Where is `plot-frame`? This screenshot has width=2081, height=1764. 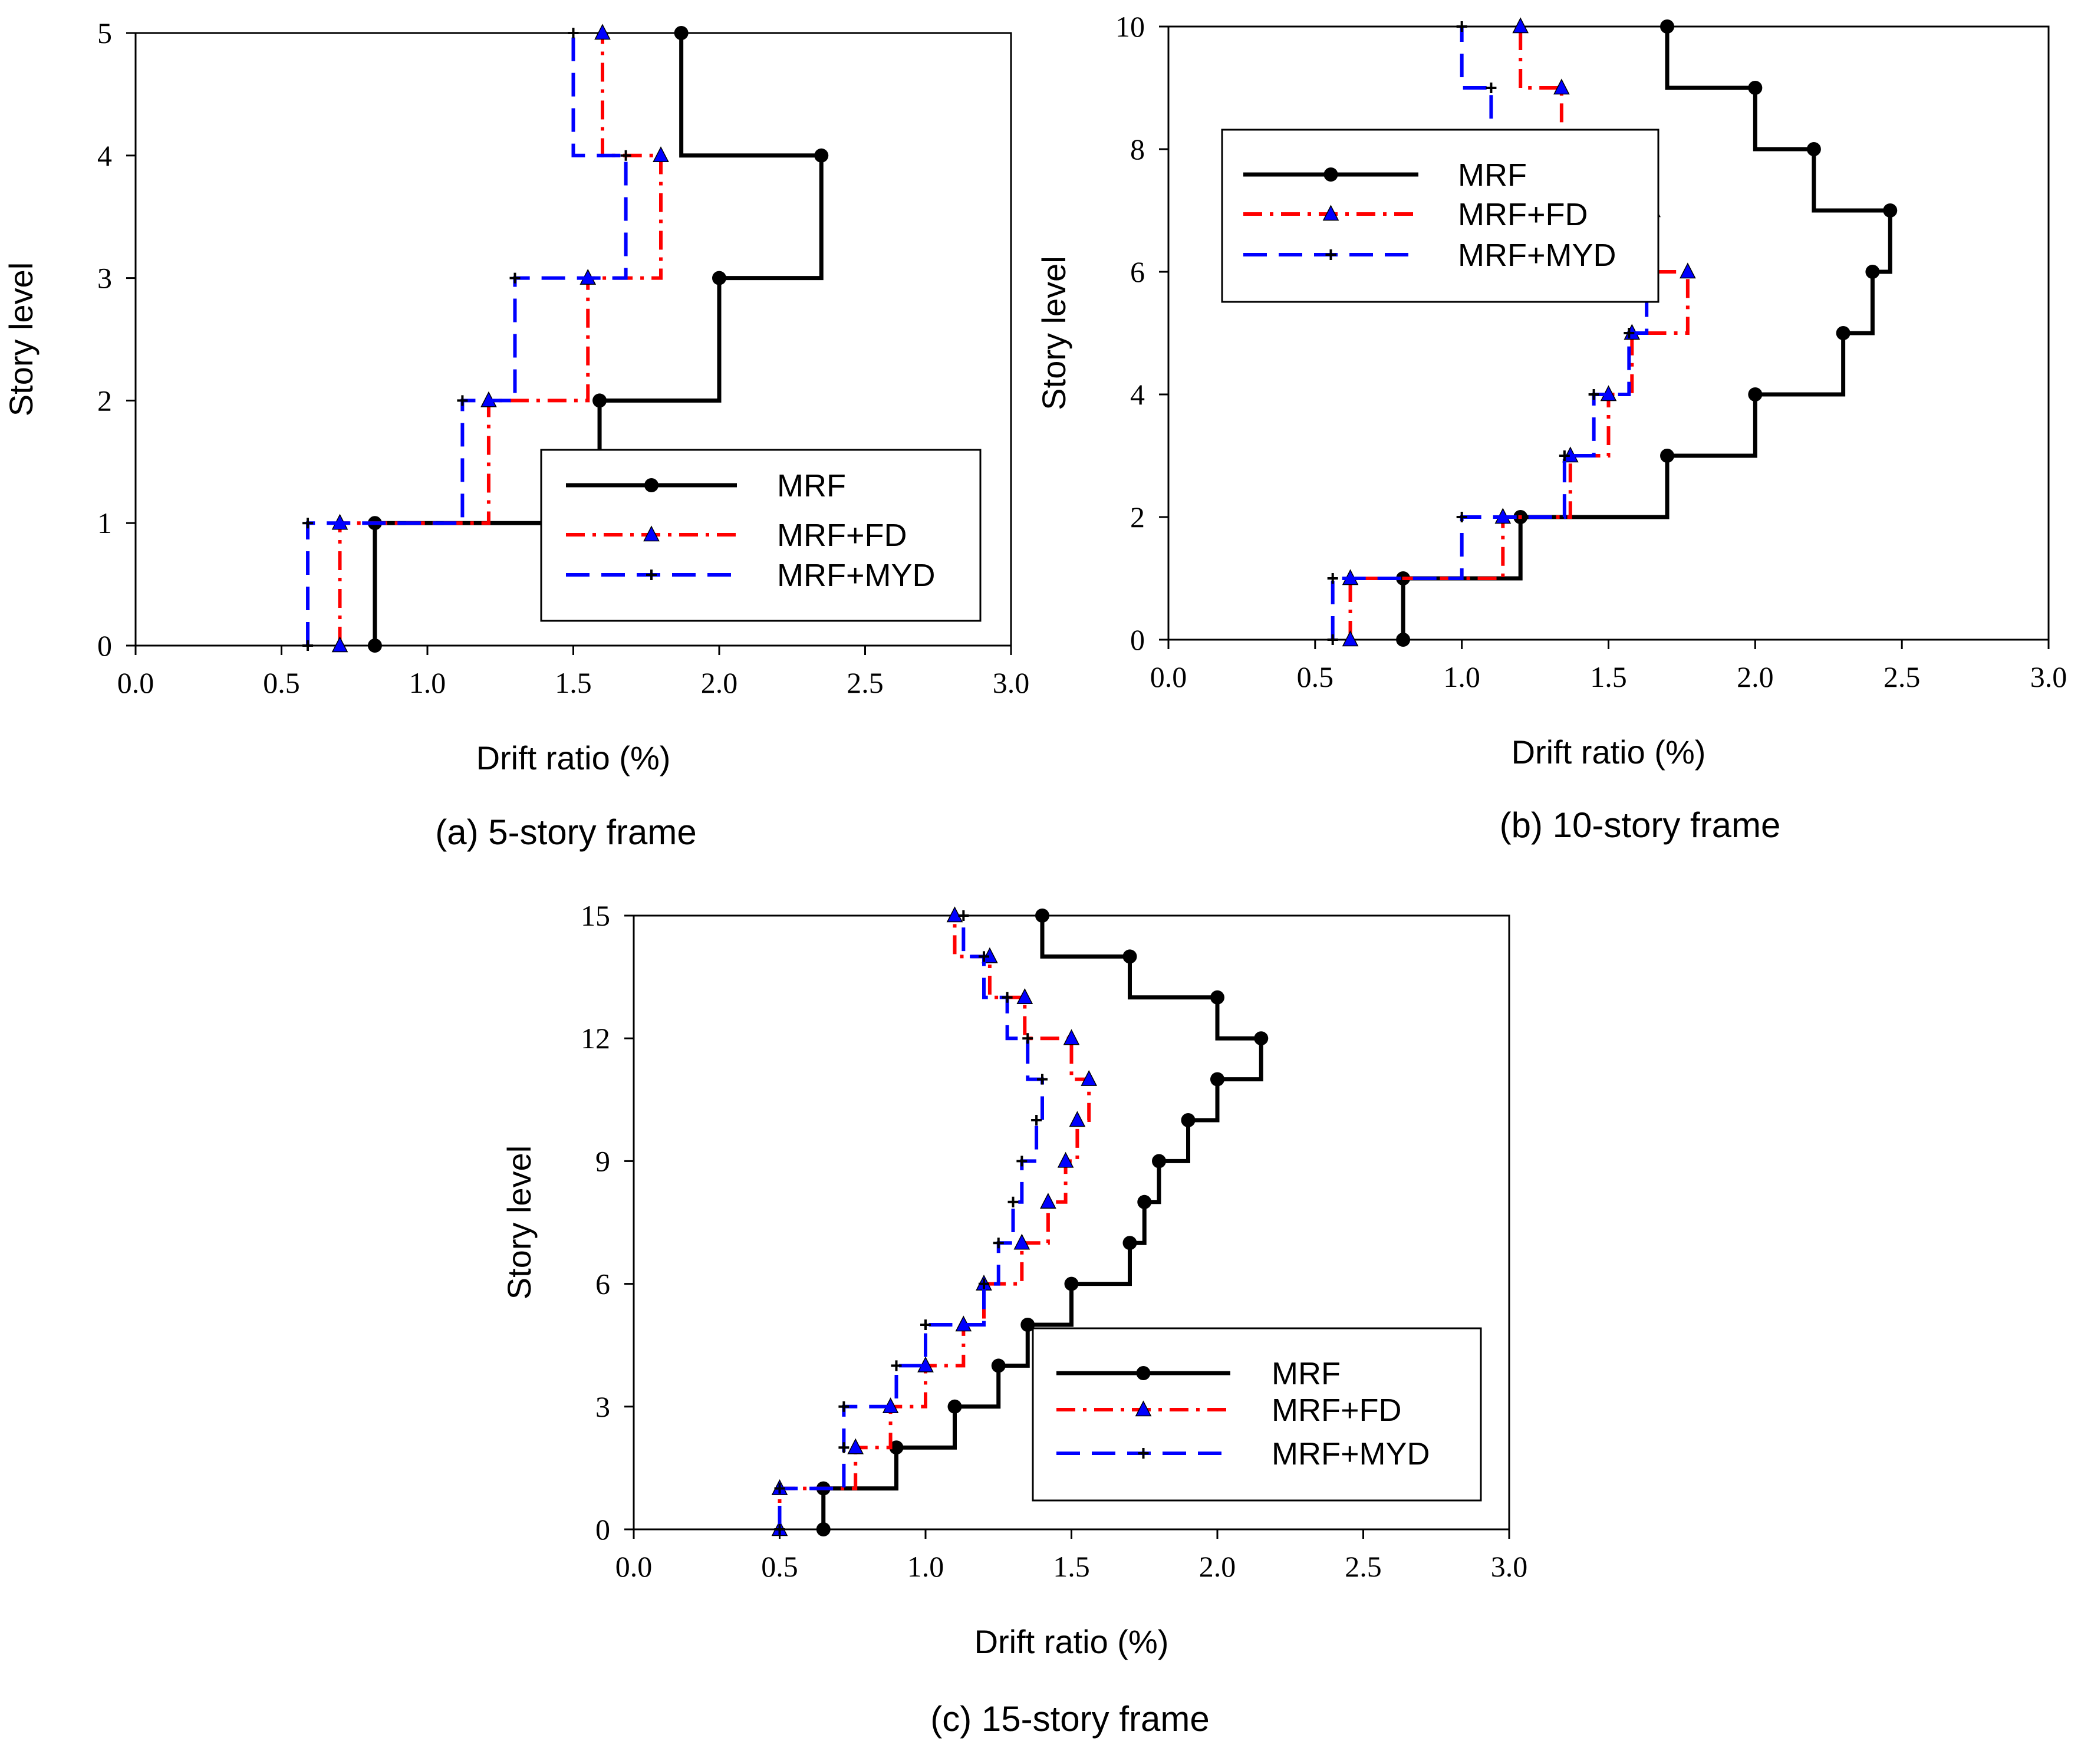 plot-frame is located at coordinates (1608, 333).